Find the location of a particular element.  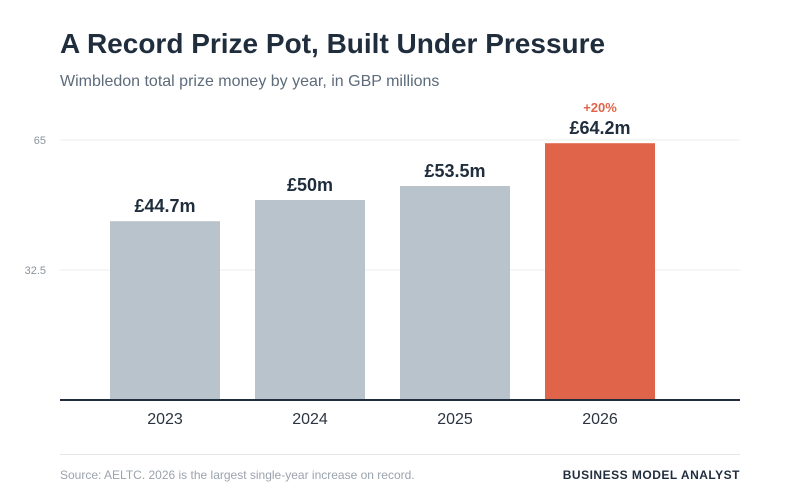

y-tick-label: 65 is located at coordinates (40, 141).